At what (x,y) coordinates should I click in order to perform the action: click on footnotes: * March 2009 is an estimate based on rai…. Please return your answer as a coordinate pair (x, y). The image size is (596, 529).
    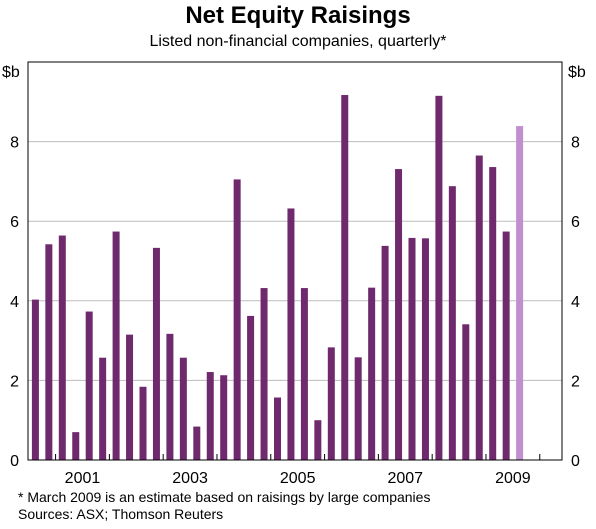
    Looking at the image, I should click on (224, 506).